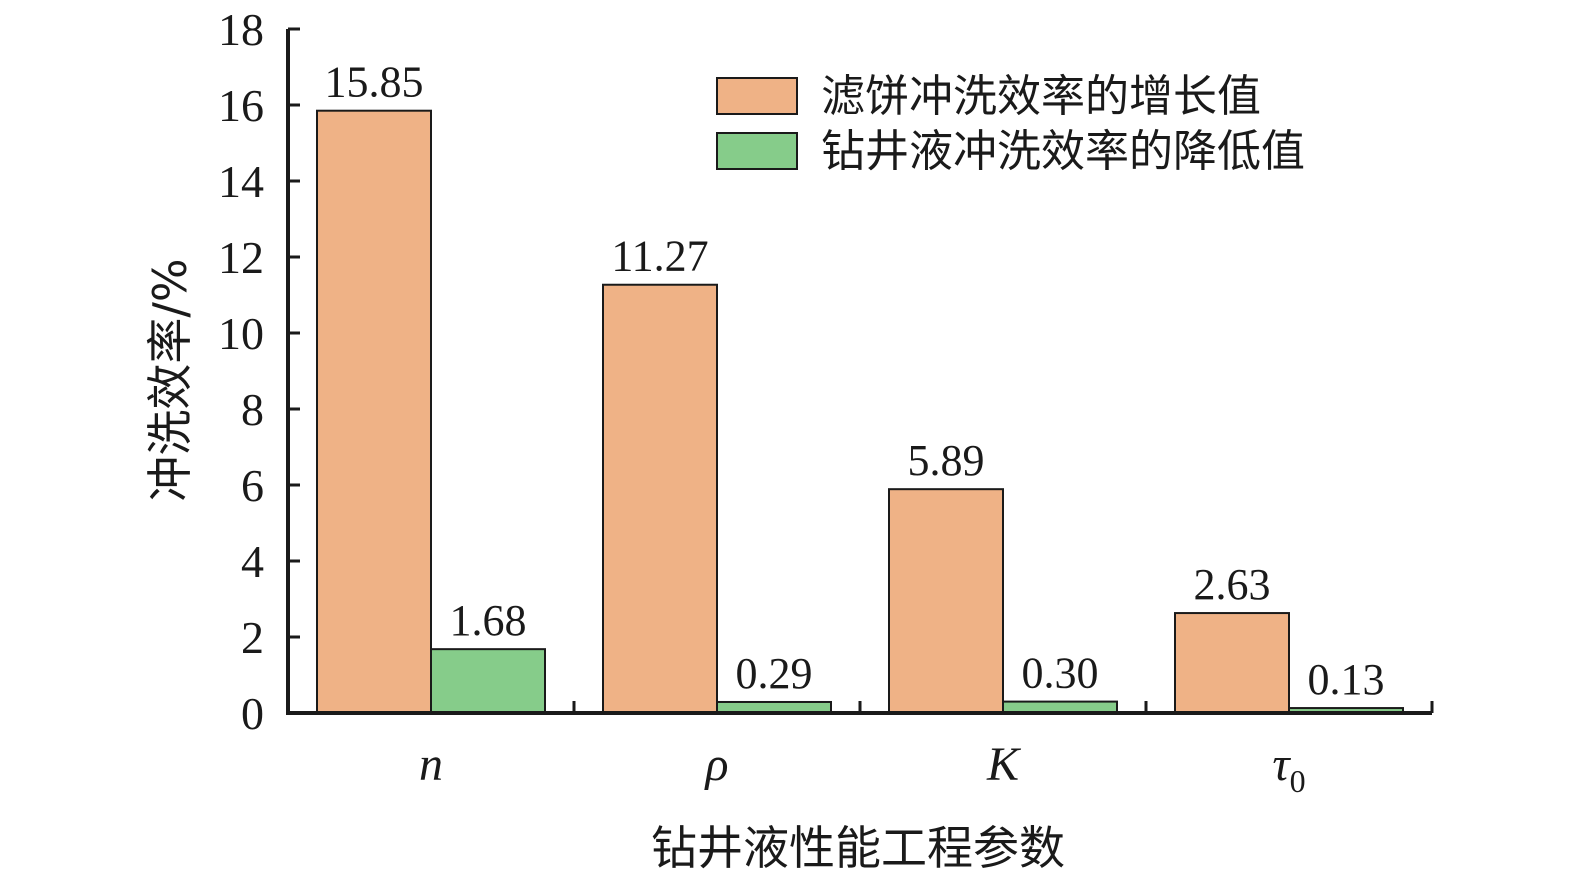  I want to click on y-tick-label-0: 0, so click(252, 713).